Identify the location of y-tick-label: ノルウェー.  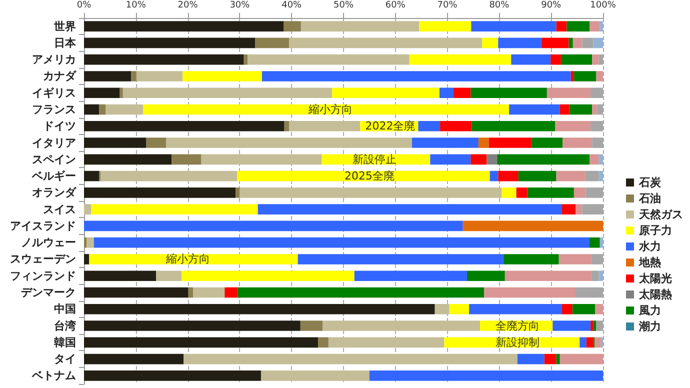
(48, 243).